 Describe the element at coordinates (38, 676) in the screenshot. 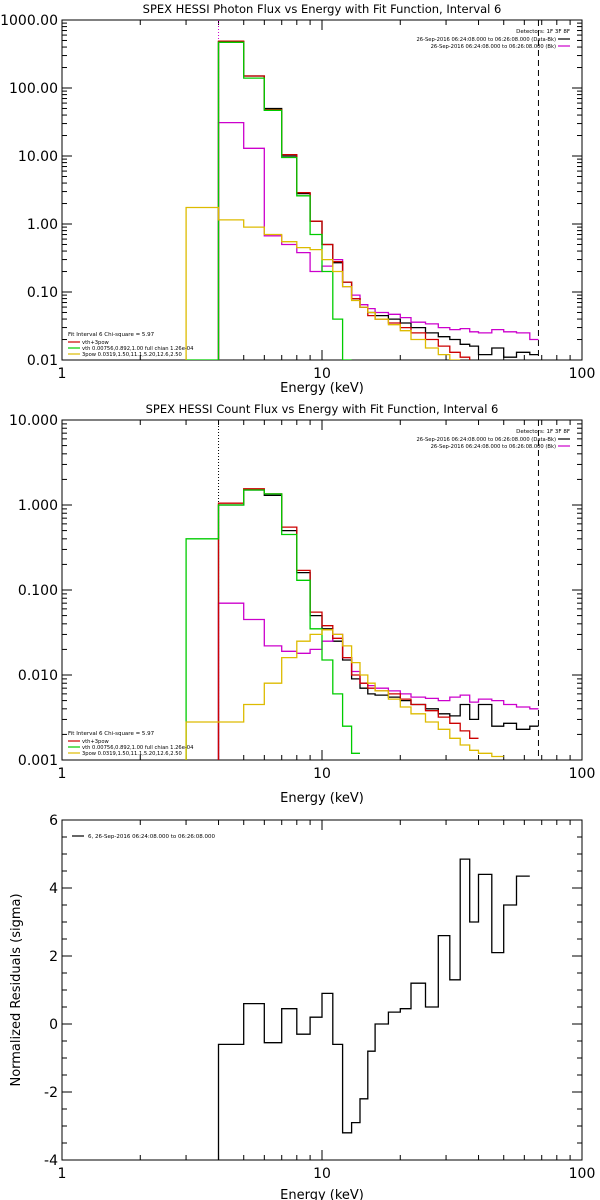

I see `y-tick-label: 0.010` at that location.